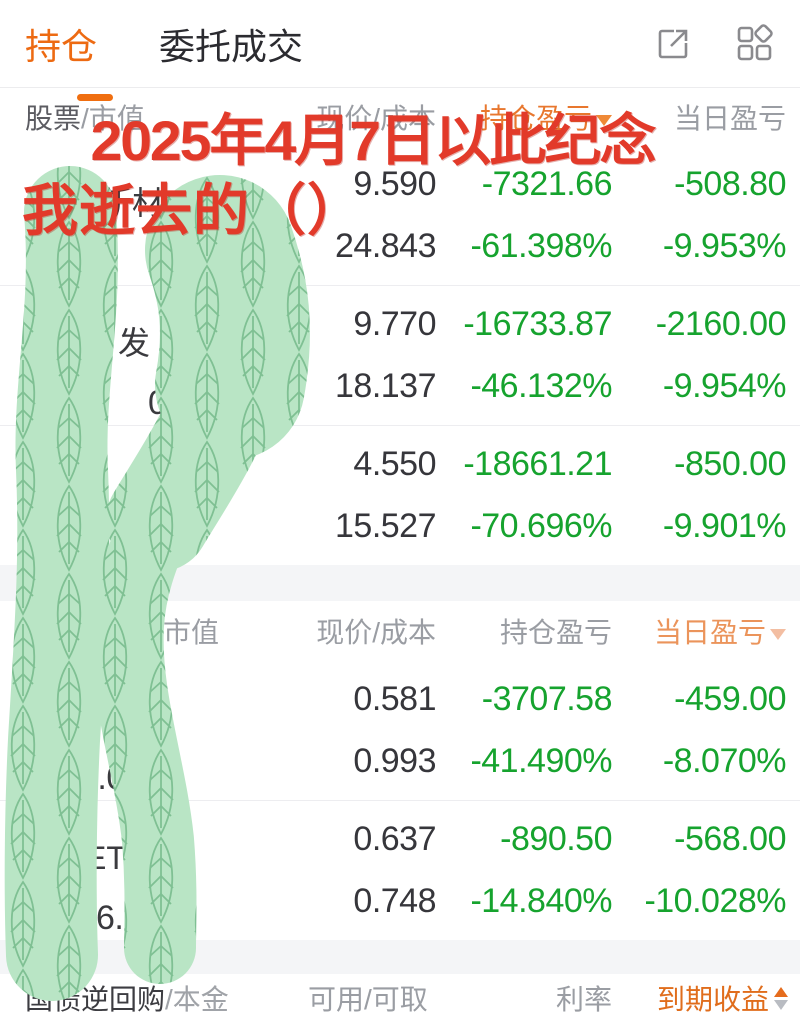 The image size is (800, 1032). What do you see at coordinates (724, 761) in the screenshot?
I see `daily-pl-pct: -8.070%` at bounding box center [724, 761].